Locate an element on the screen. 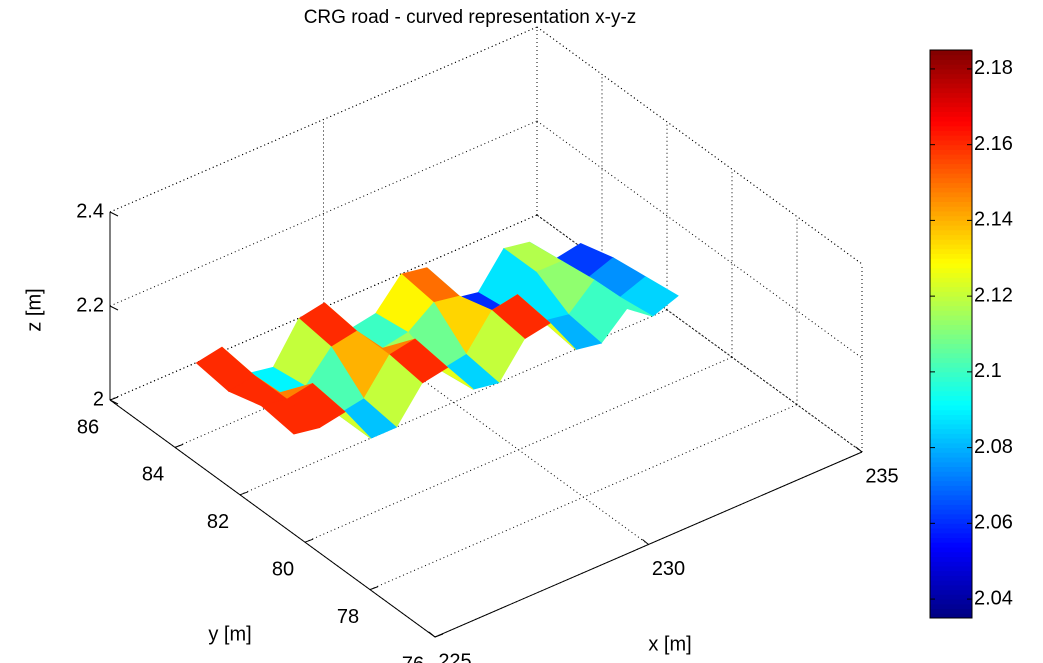 The height and width of the screenshot is (663, 1043). z-tick-label: 2 is located at coordinates (98, 399).